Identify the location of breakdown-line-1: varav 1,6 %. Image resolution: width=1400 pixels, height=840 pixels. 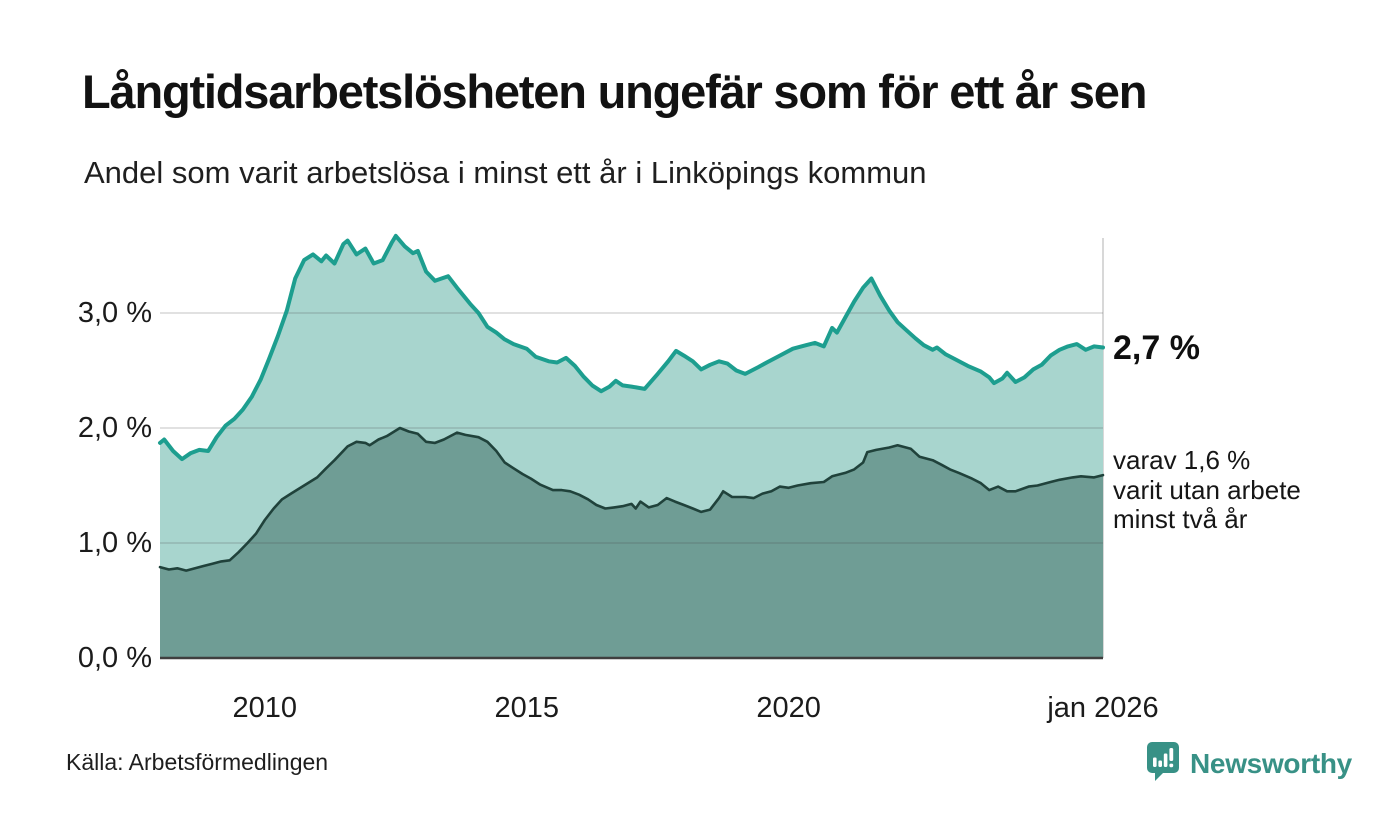
(1182, 460).